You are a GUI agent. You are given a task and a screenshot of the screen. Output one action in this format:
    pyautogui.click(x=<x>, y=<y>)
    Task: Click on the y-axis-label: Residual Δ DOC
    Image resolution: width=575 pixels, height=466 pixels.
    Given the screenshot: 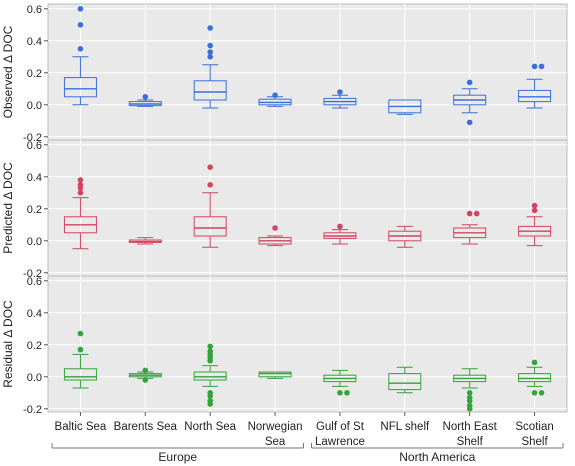 What is the action you would take?
    pyautogui.click(x=8, y=344)
    